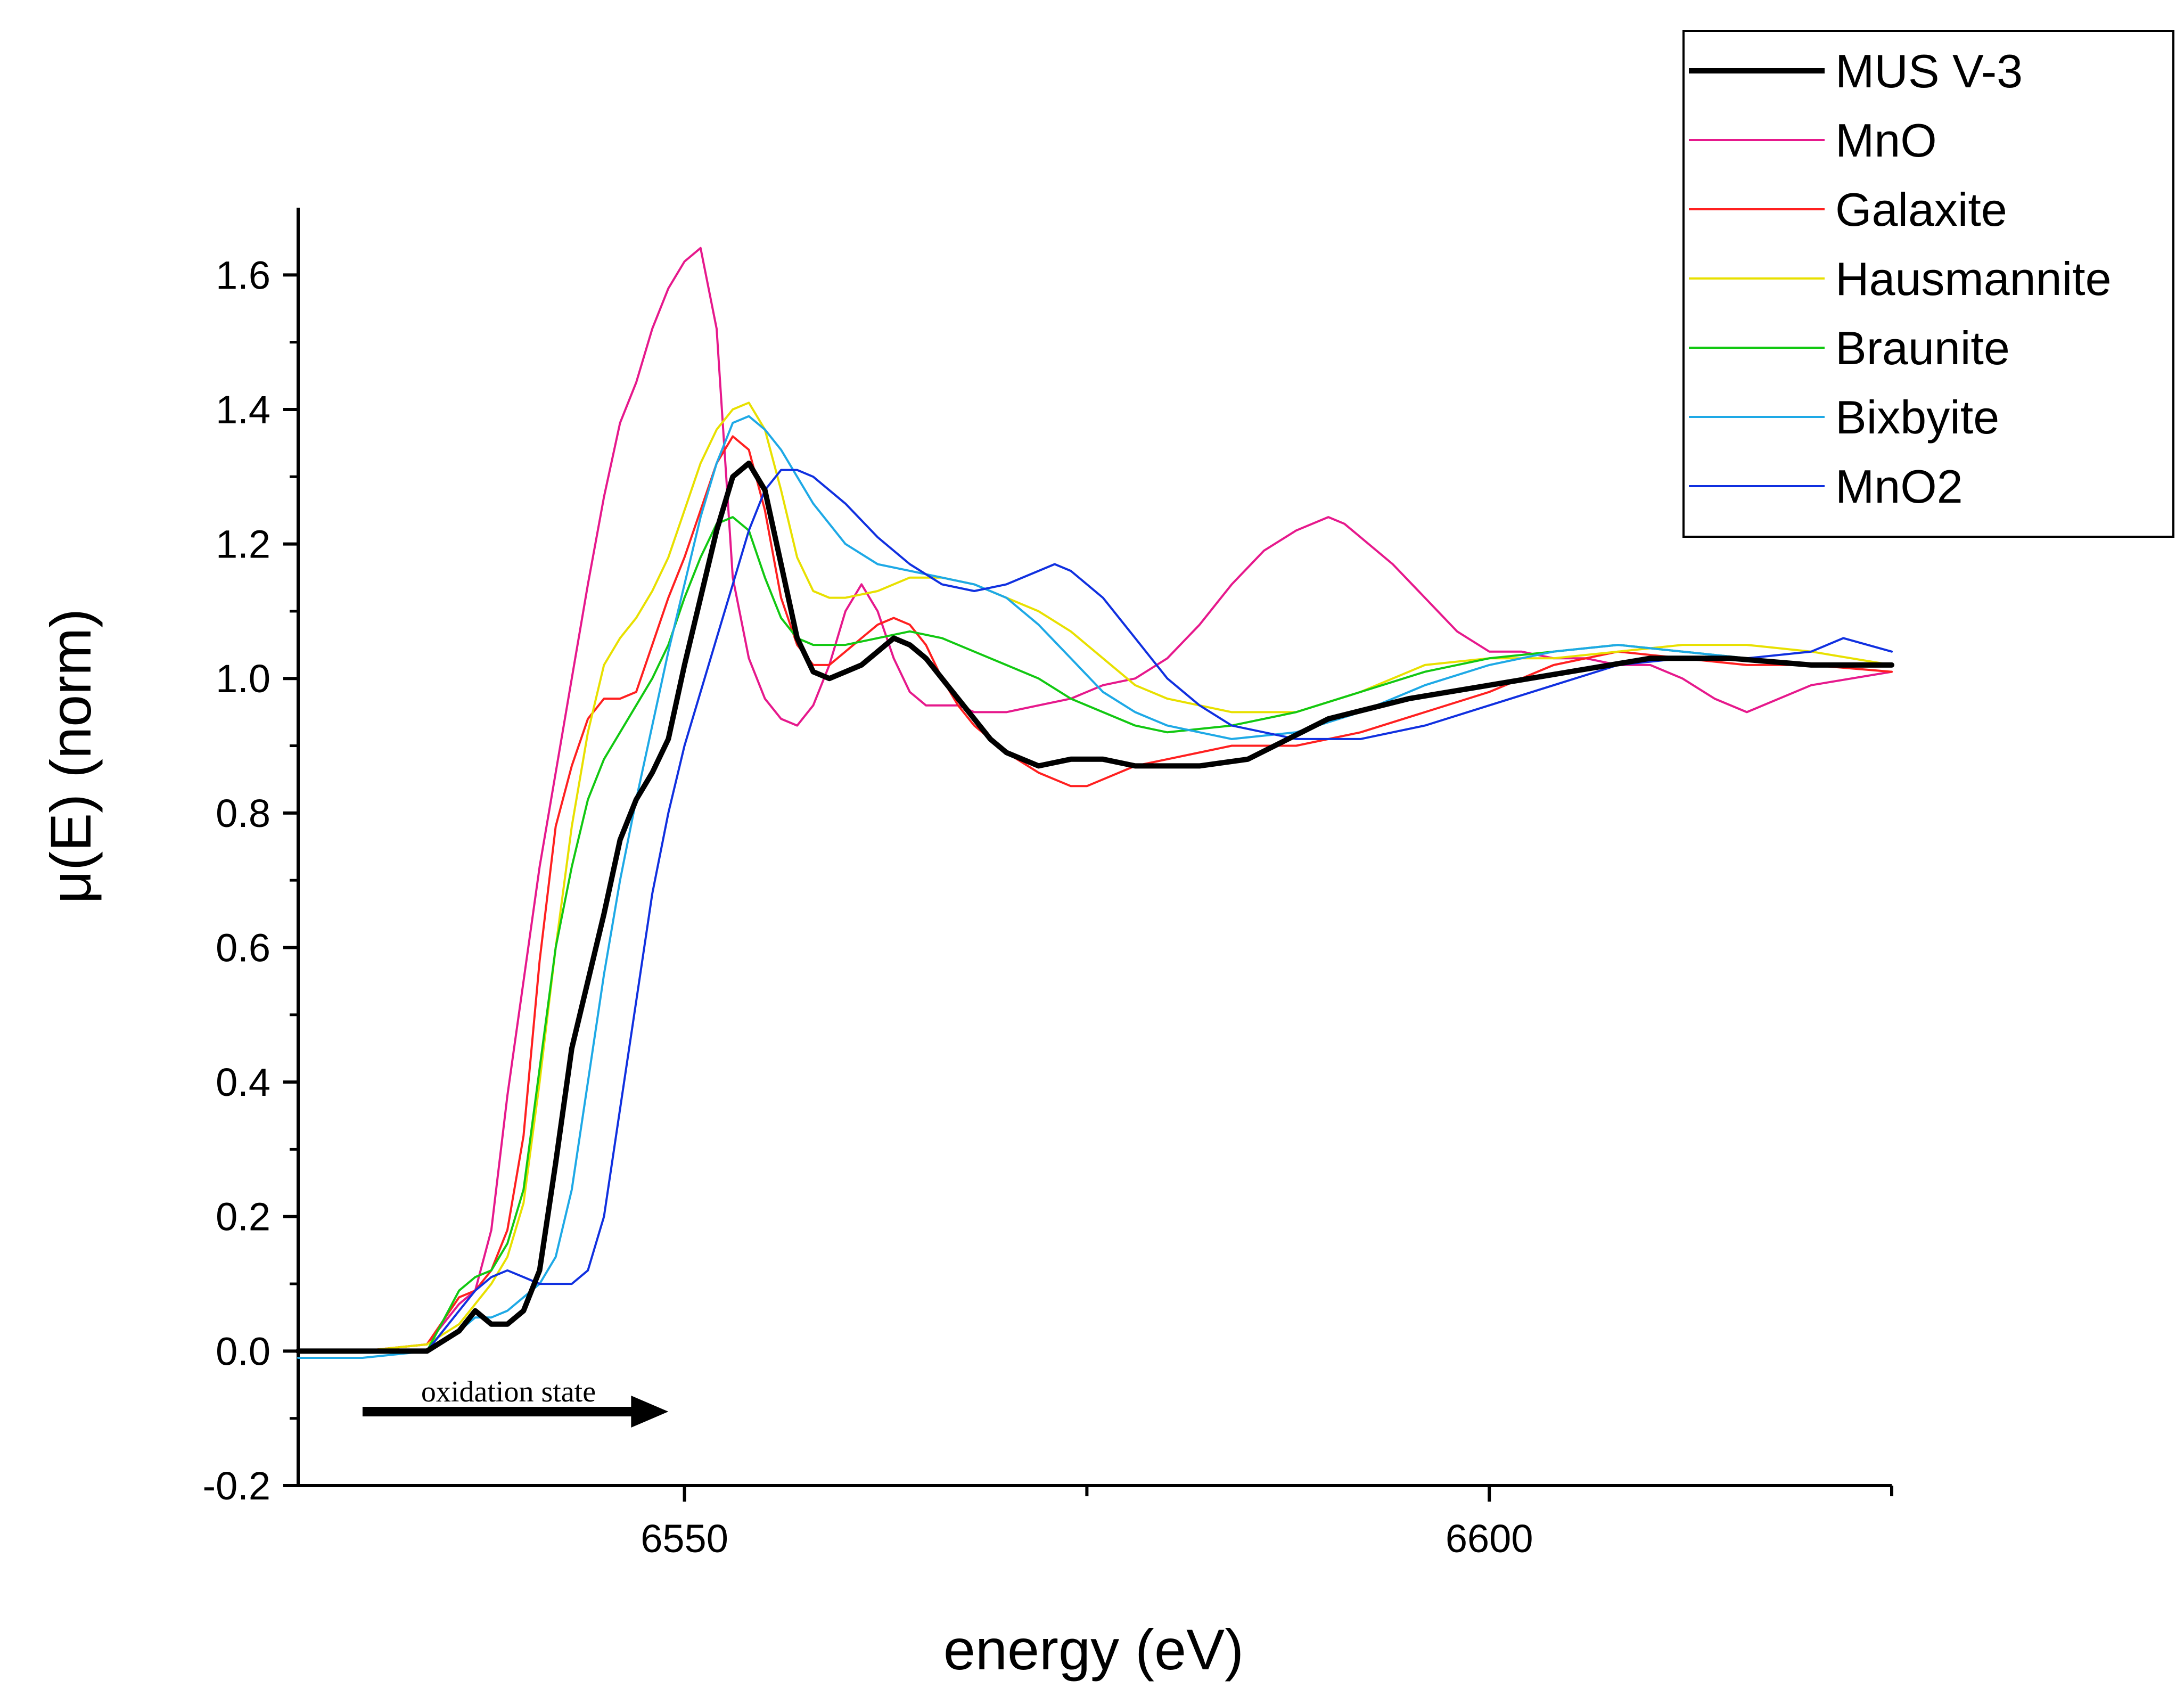  Describe the element at coordinates (1886, 140) in the screenshot. I see `legend-label: MnO` at that location.